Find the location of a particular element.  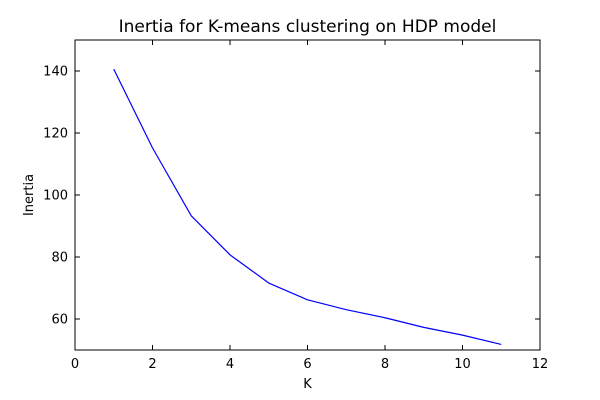

x-tick-label: 10 is located at coordinates (462, 364).